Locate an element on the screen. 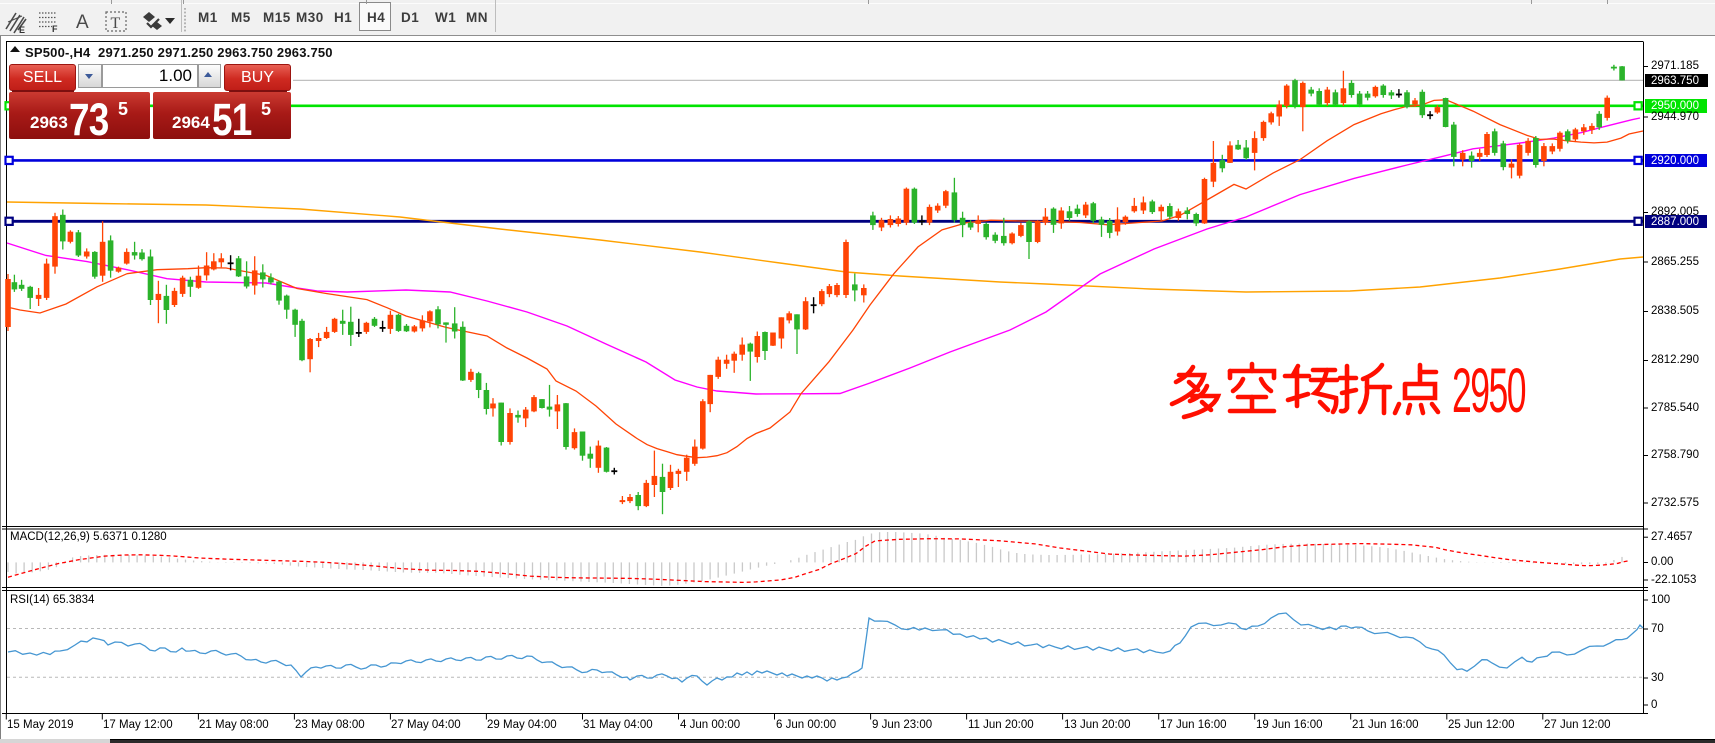  svg-text: T is located at coordinates (116, 23).